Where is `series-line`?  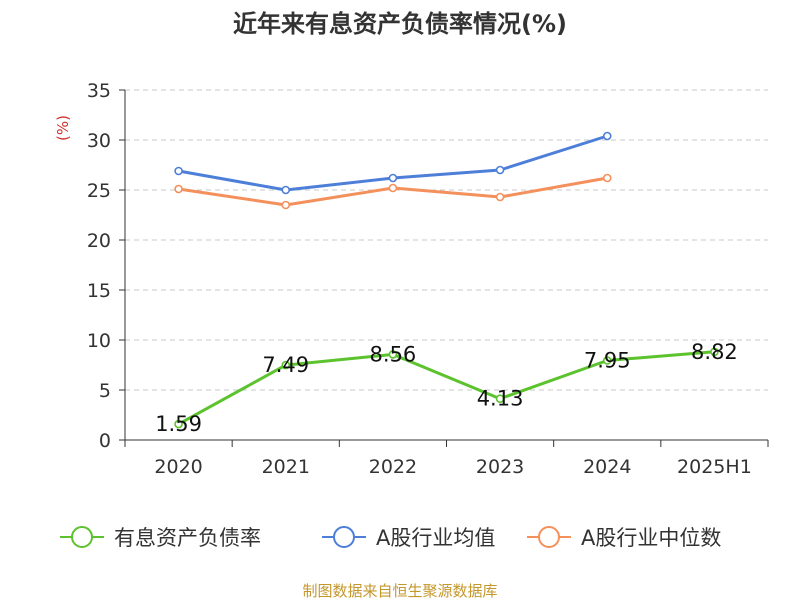 series-line is located at coordinates (446, 388).